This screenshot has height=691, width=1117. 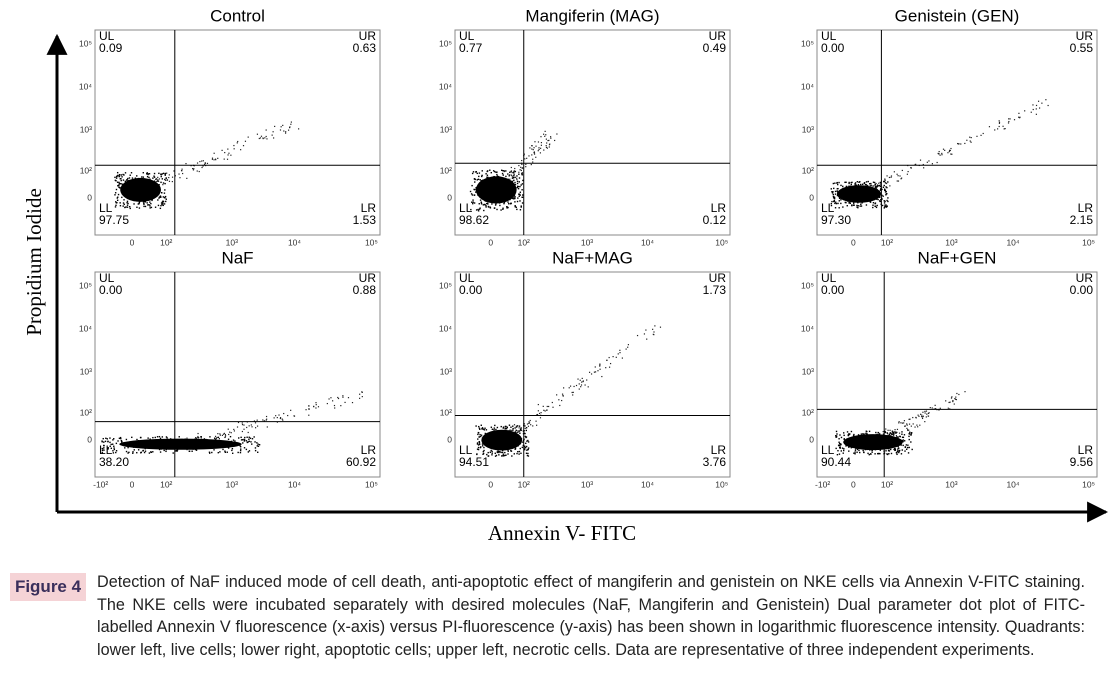 What do you see at coordinates (371, 242) in the screenshot?
I see `x-tick-label: 10⁵` at bounding box center [371, 242].